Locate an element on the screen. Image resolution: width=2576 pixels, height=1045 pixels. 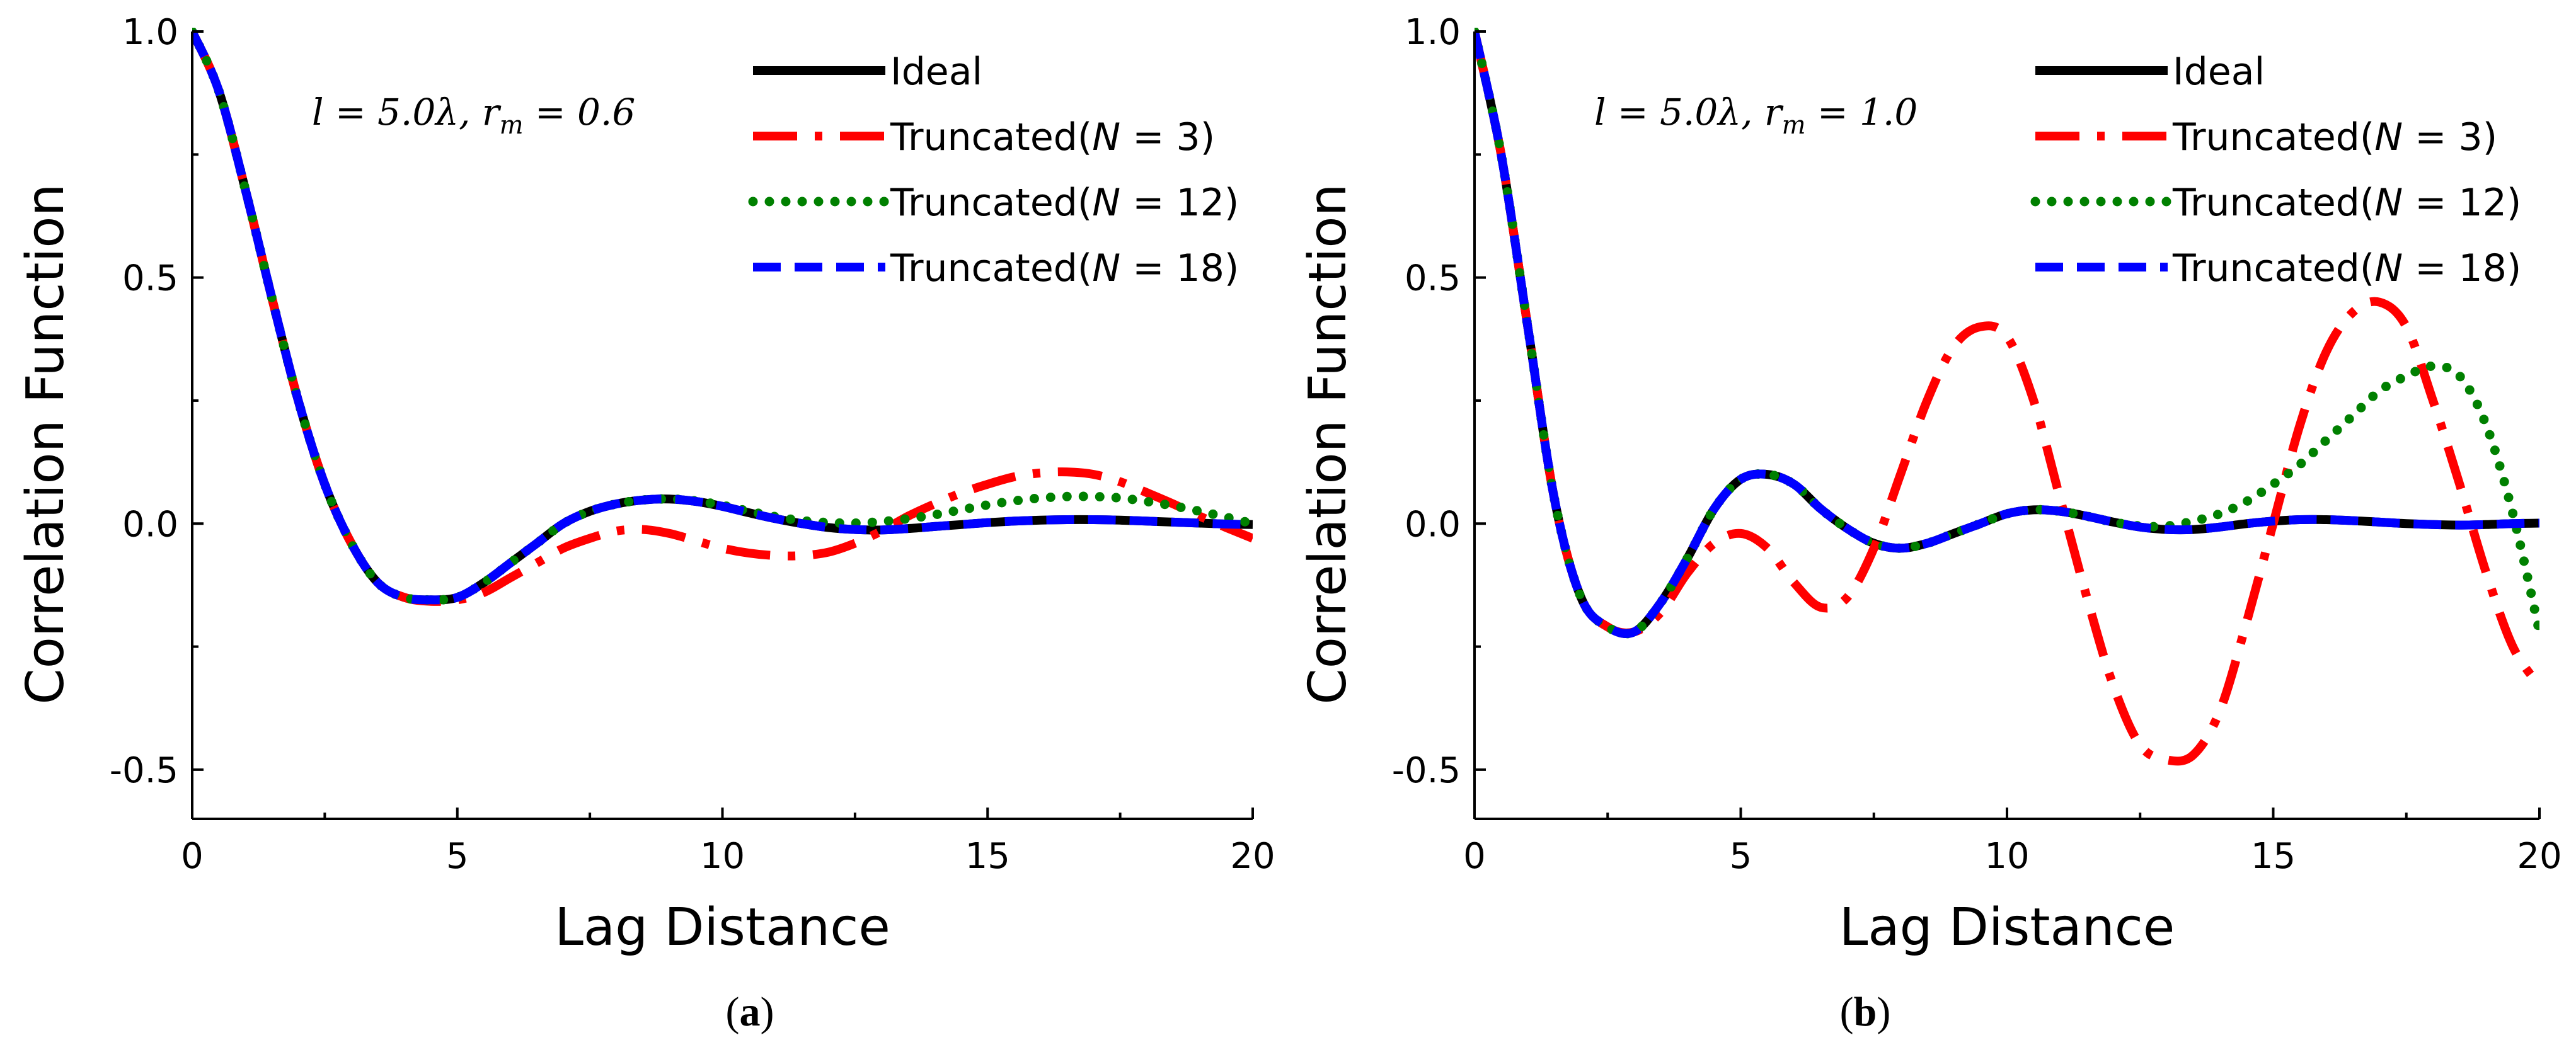
panel-caption: (a) is located at coordinates (750, 1012).